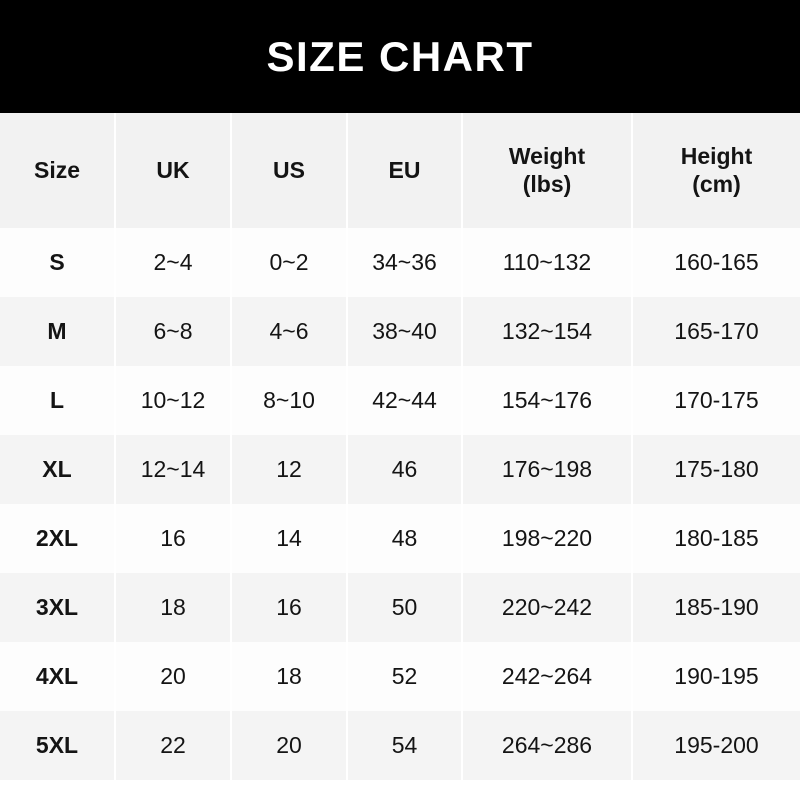 Image resolution: width=800 pixels, height=800 pixels. I want to click on column-header-weight: Weight (lbs), so click(548, 170).